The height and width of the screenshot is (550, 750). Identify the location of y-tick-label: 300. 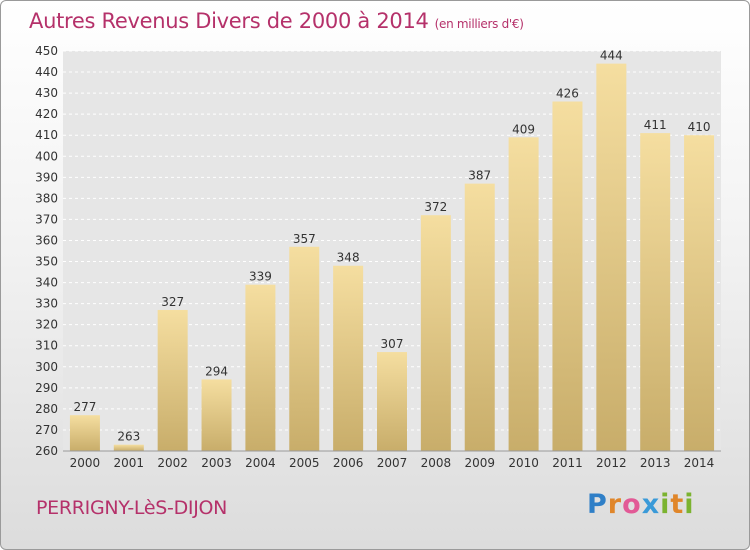
(46, 367).